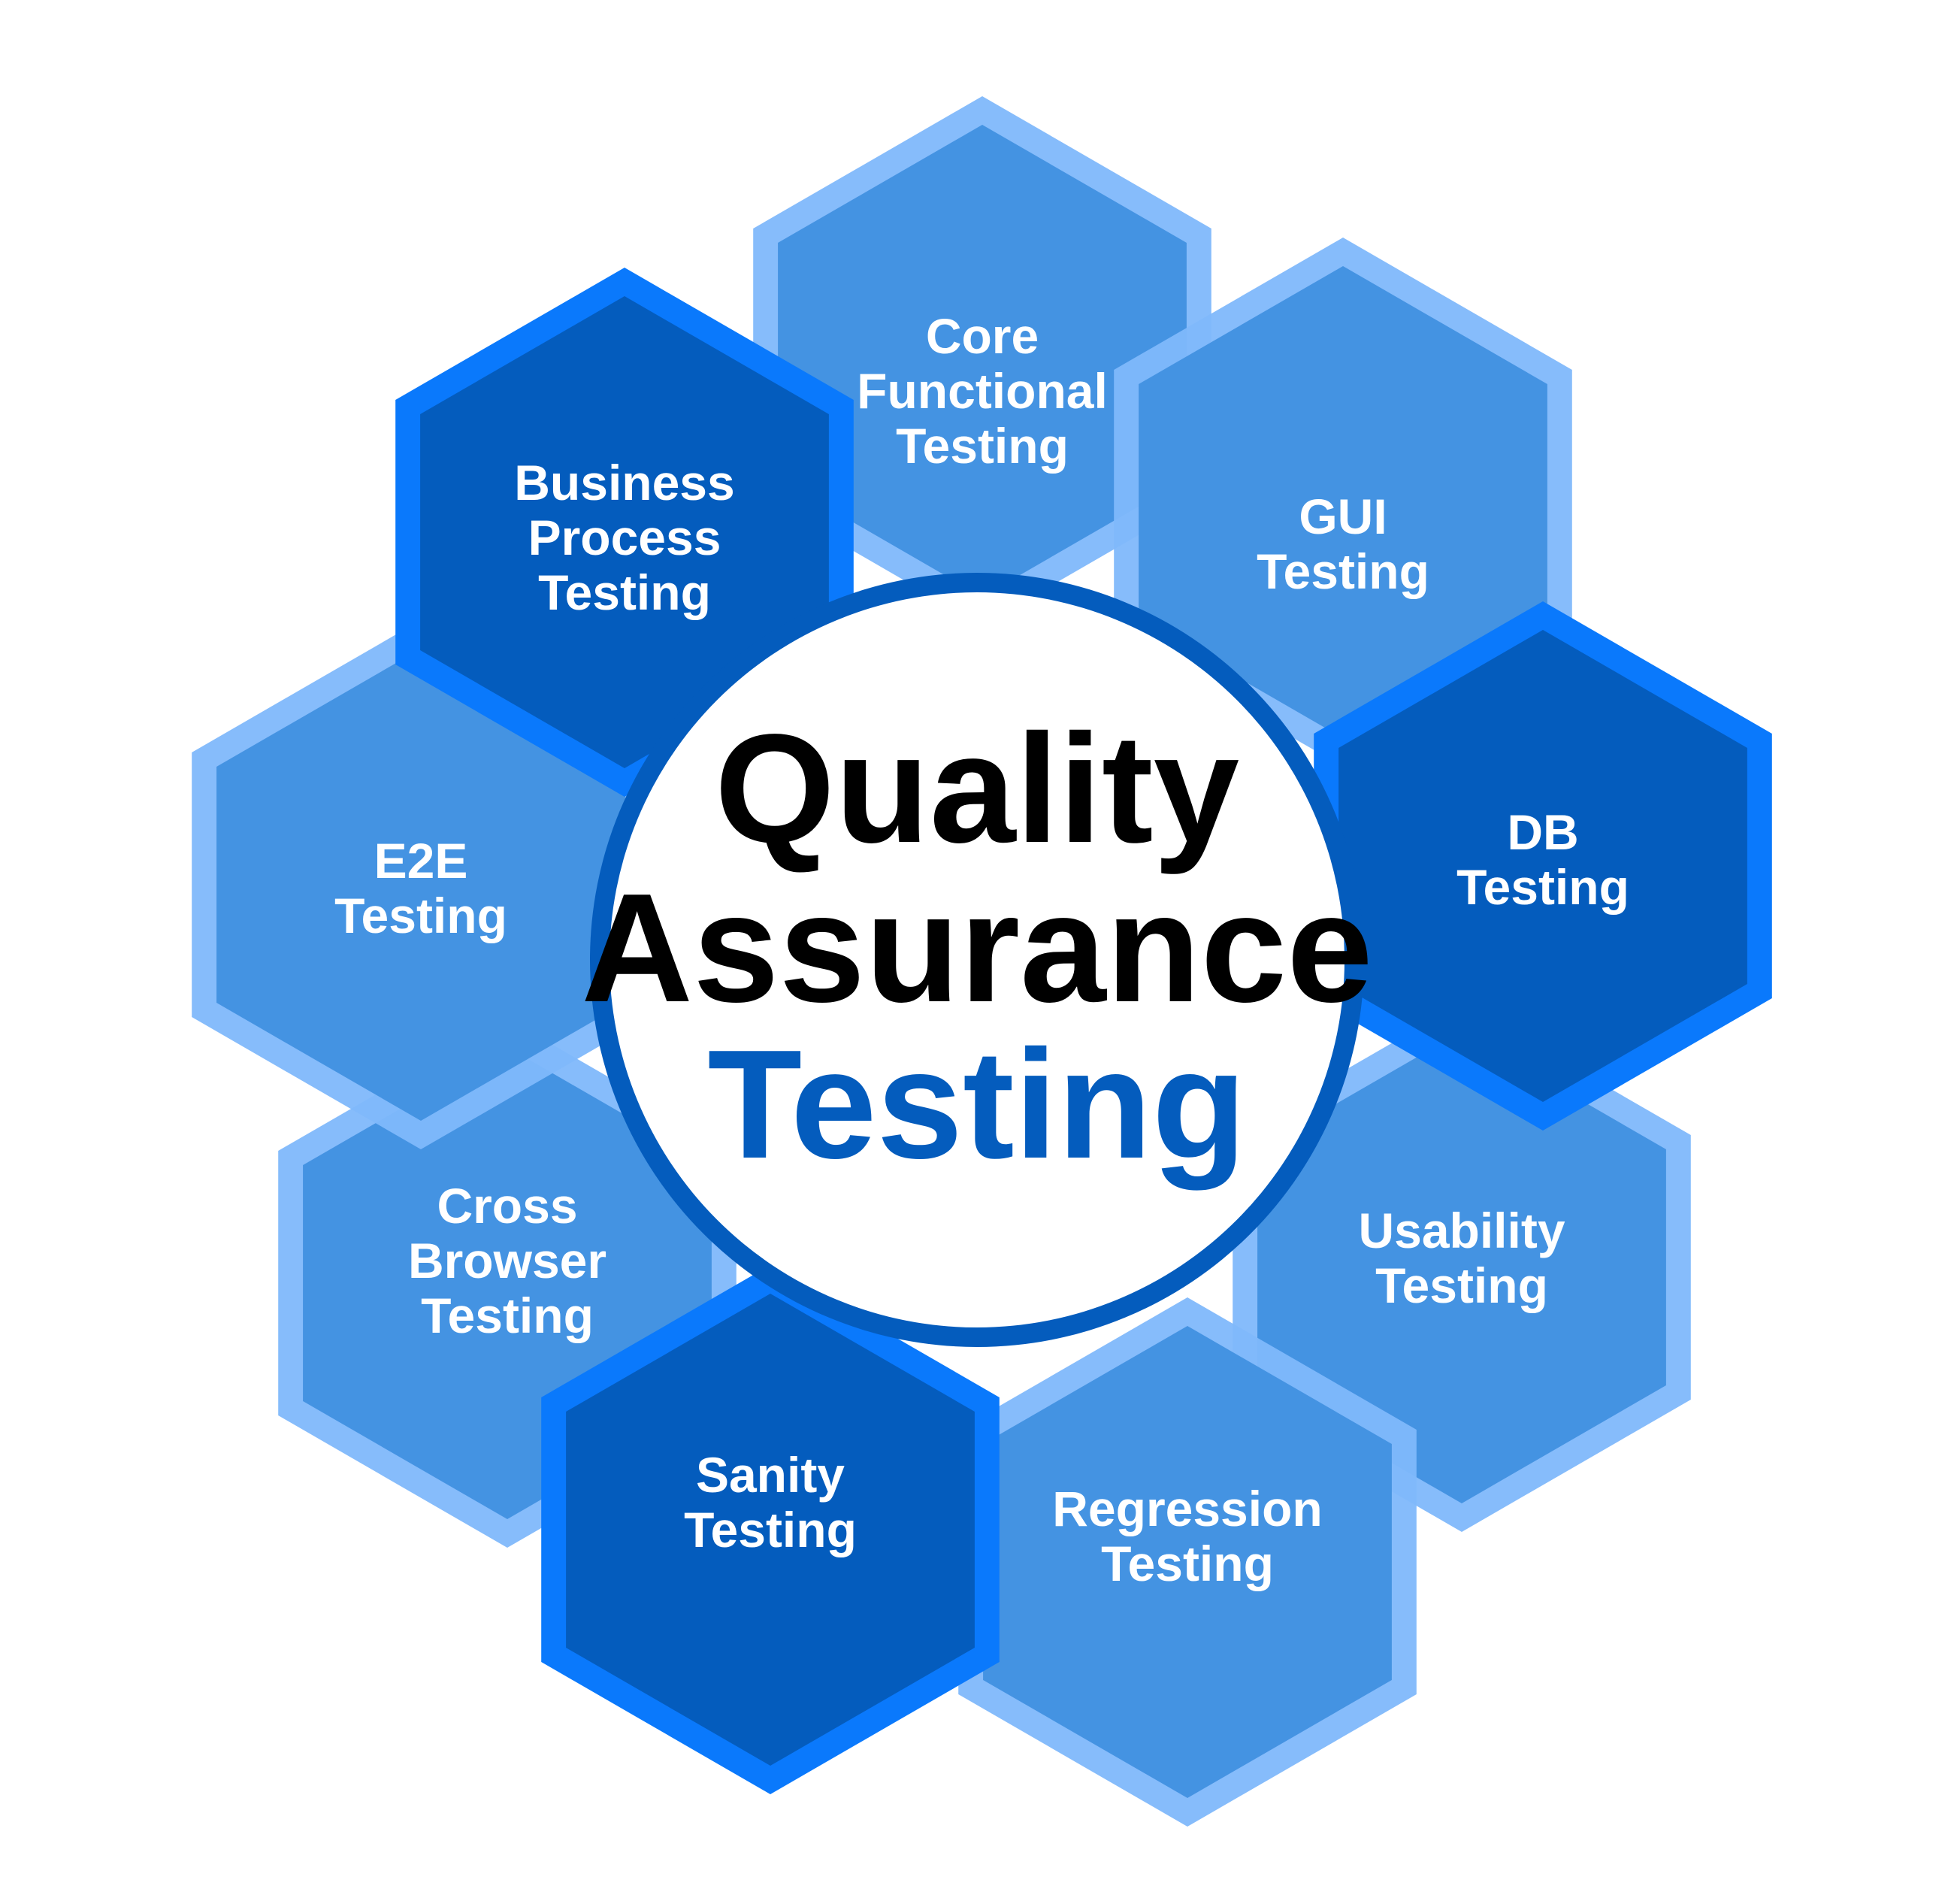 Image resolution: width=1954 pixels, height=1904 pixels. Describe the element at coordinates (770, 1475) in the screenshot. I see `hexagon-label-line: Sanity` at that location.